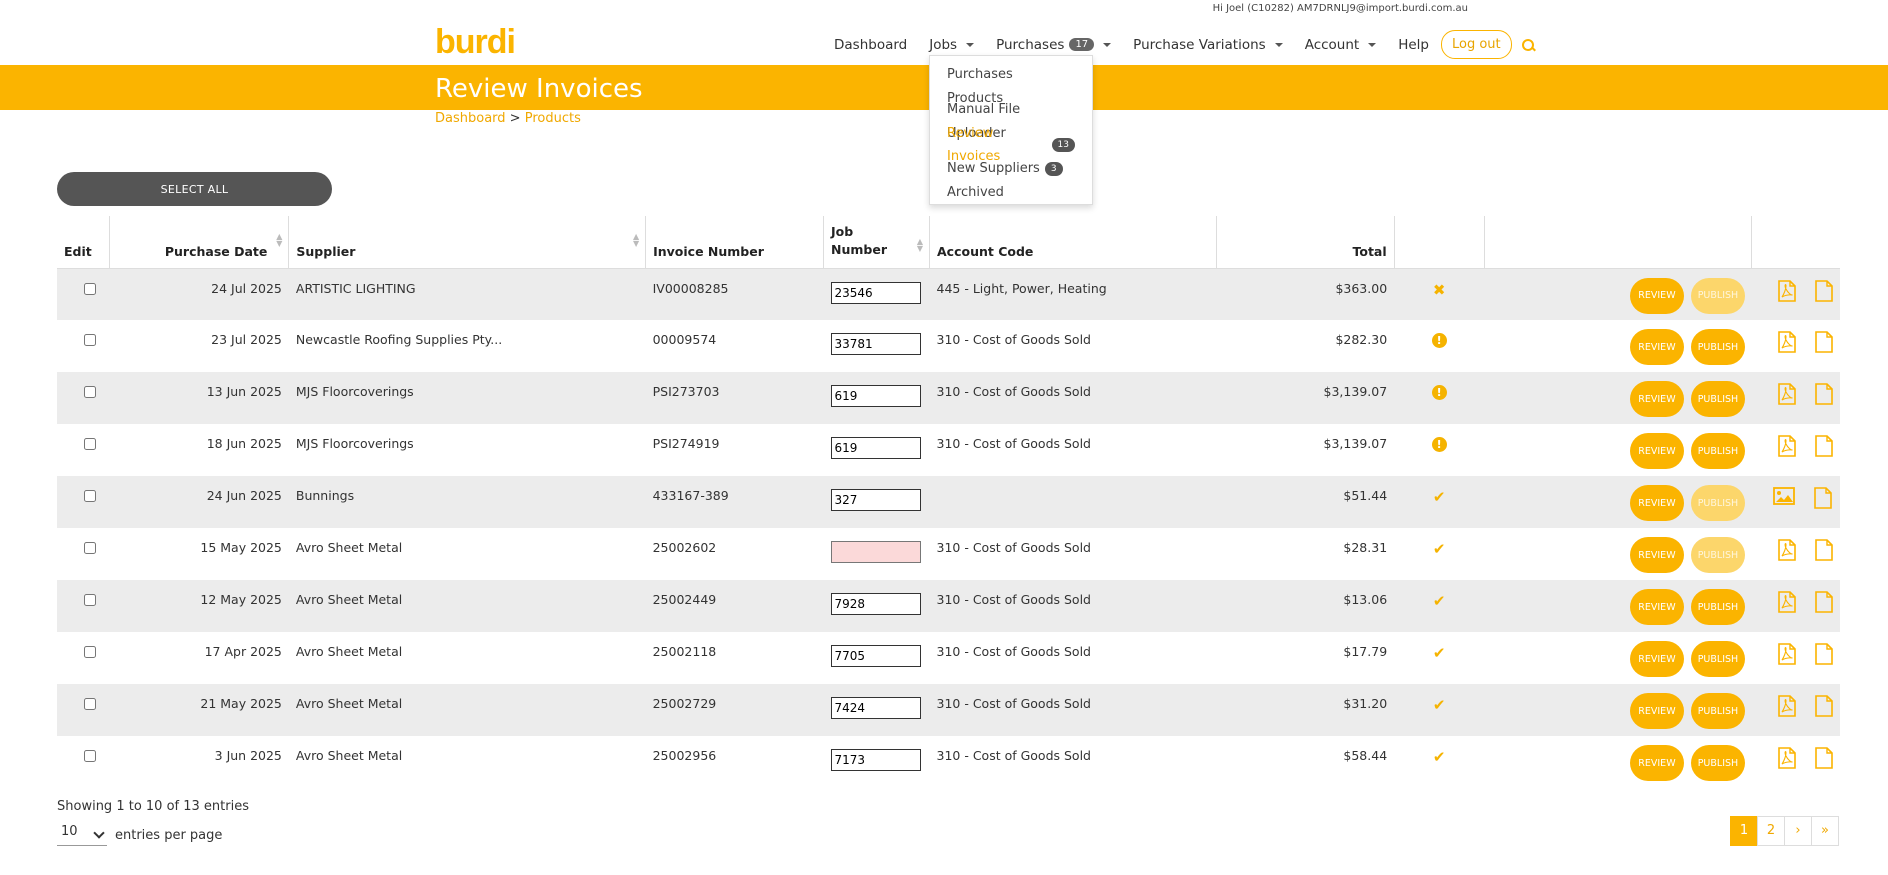 Image resolution: width=1888 pixels, height=875 pixels. I want to click on edit-cell, so click(83, 658).